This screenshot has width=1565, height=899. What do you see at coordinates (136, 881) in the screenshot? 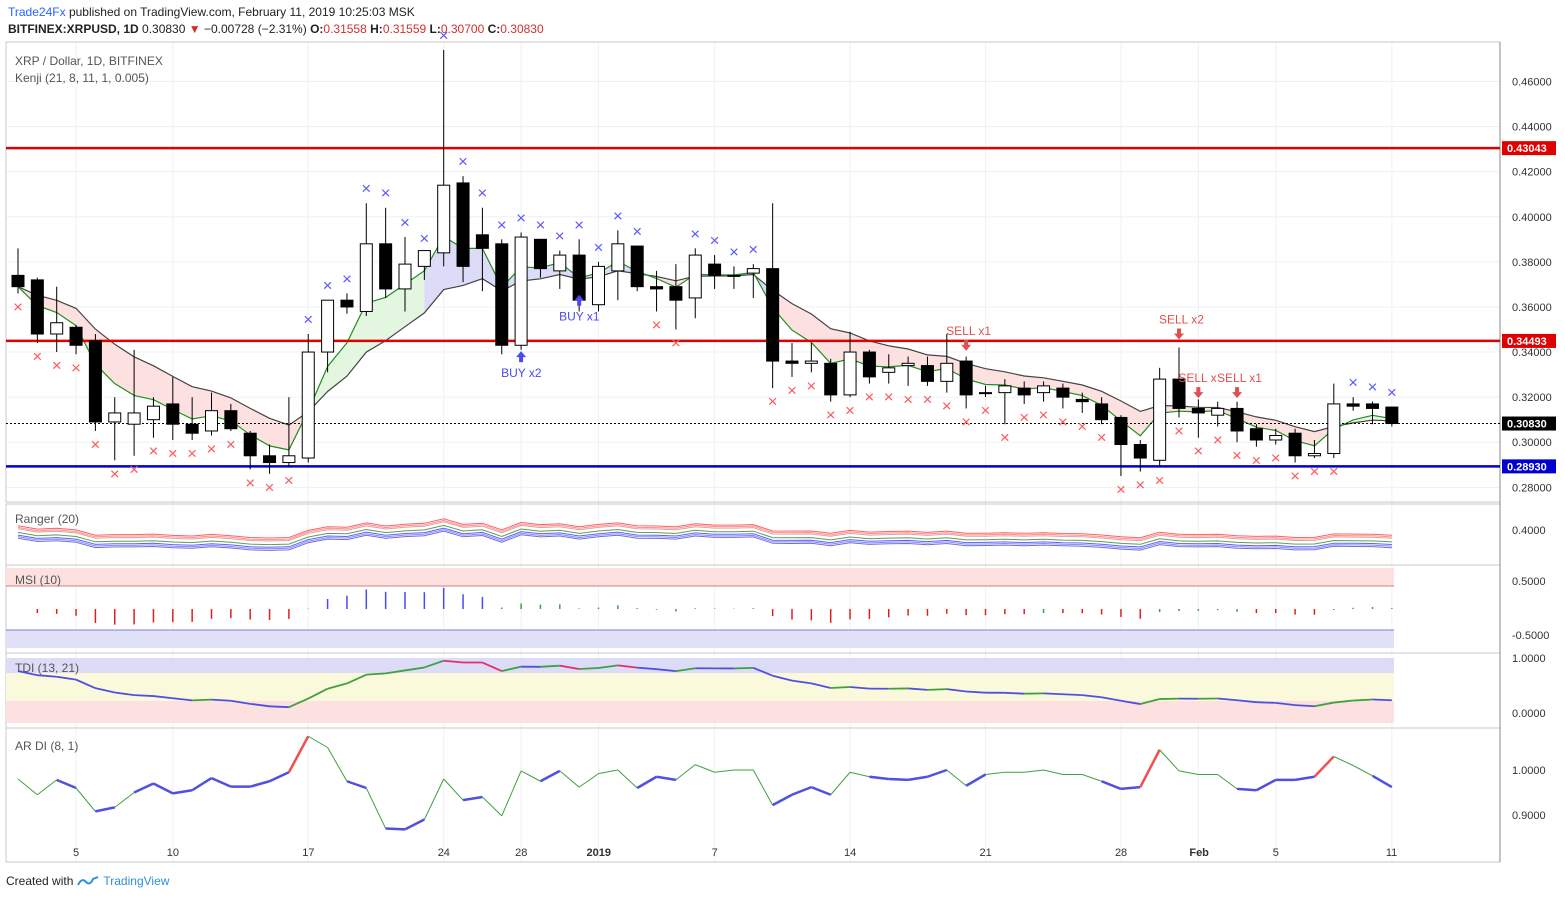
I see `tradingview-brand: TradingView` at bounding box center [136, 881].